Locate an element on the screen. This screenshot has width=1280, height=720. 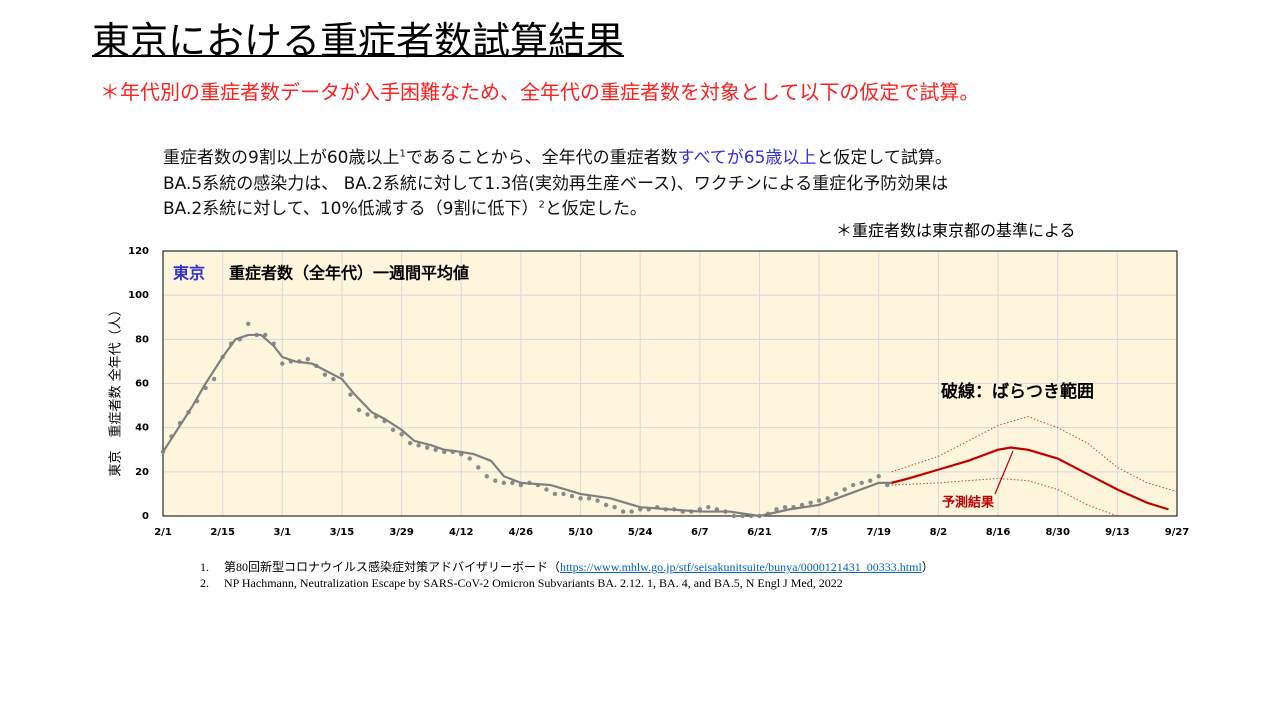
highlight: すべてが65歳以上 is located at coordinates (747, 158).